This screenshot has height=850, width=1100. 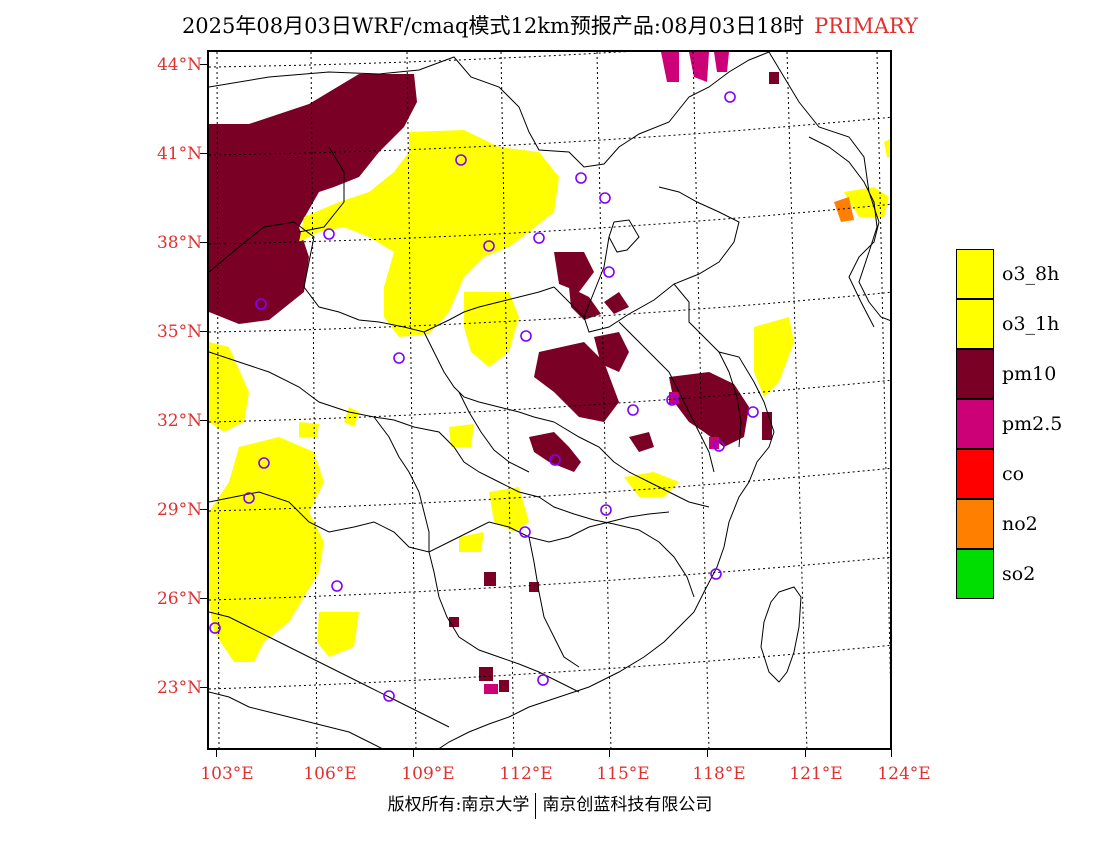 I want to click on legend-label: pm2.5, so click(x=1032, y=424).